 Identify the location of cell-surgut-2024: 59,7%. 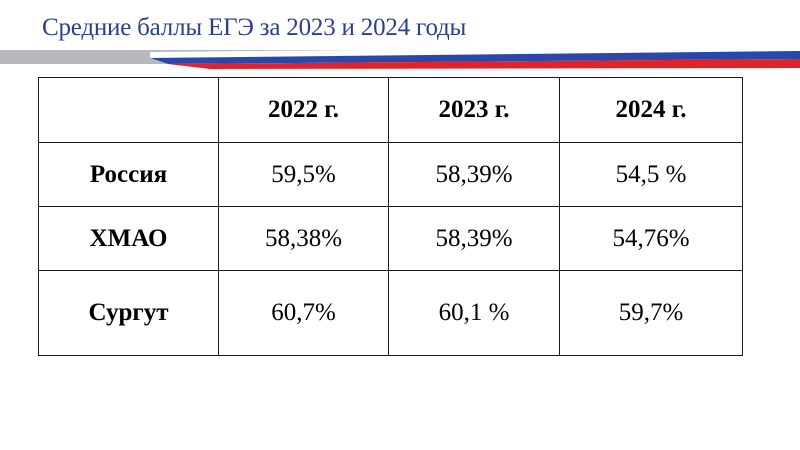
(651, 313).